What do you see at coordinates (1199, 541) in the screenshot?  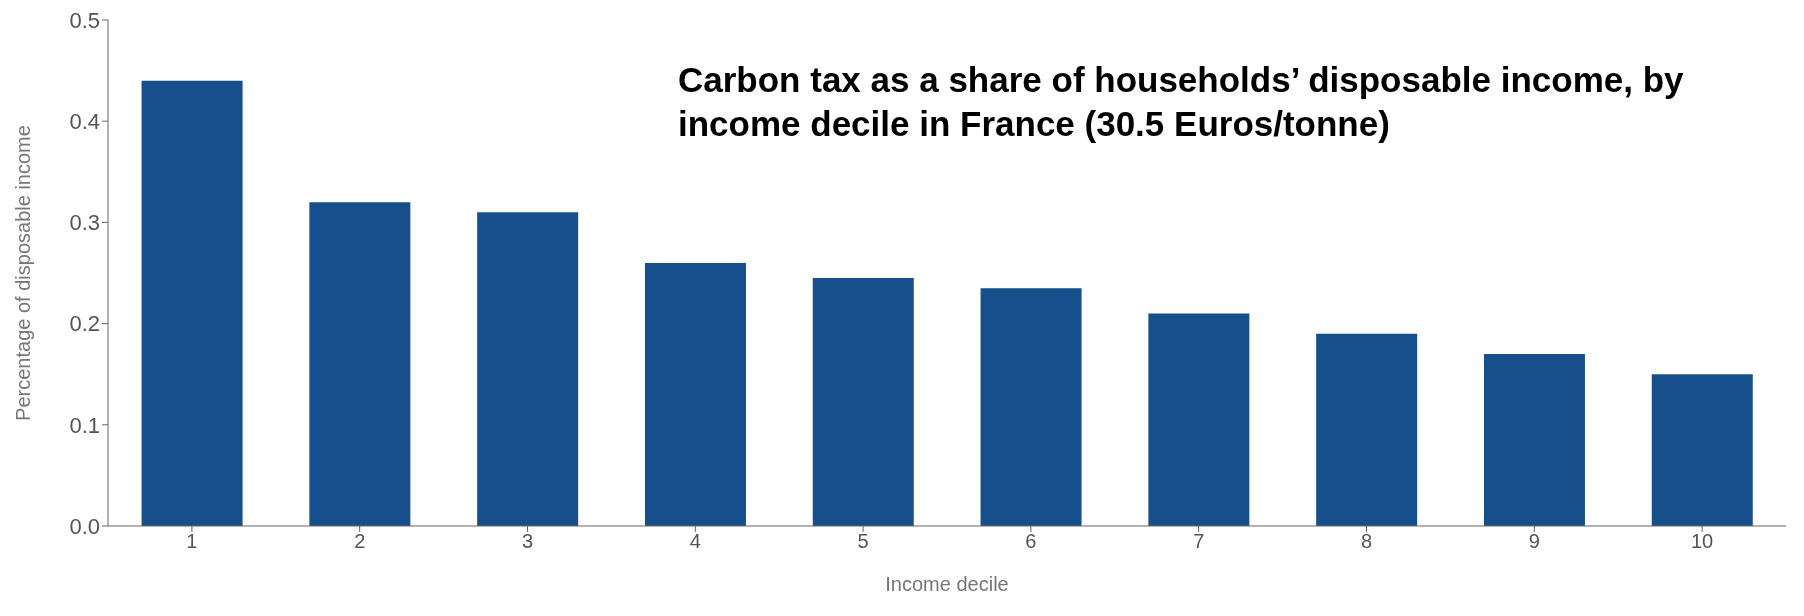 I see `x-tick-label: 7` at bounding box center [1199, 541].